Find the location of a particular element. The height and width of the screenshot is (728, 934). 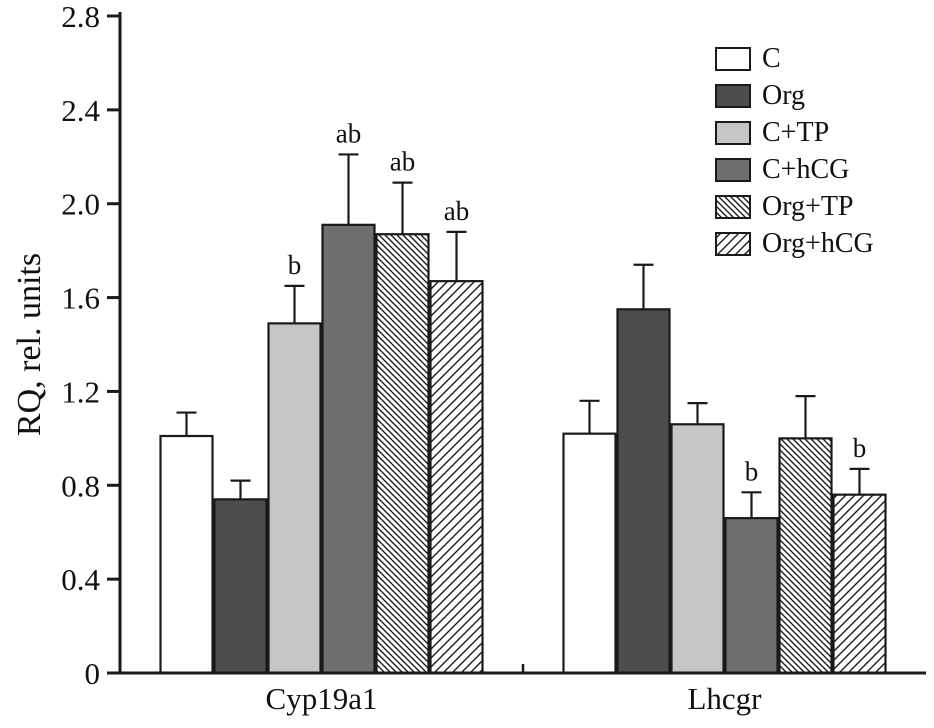

significance-label-Org+hCG-Cyp19a1: ab is located at coordinates (456, 211).